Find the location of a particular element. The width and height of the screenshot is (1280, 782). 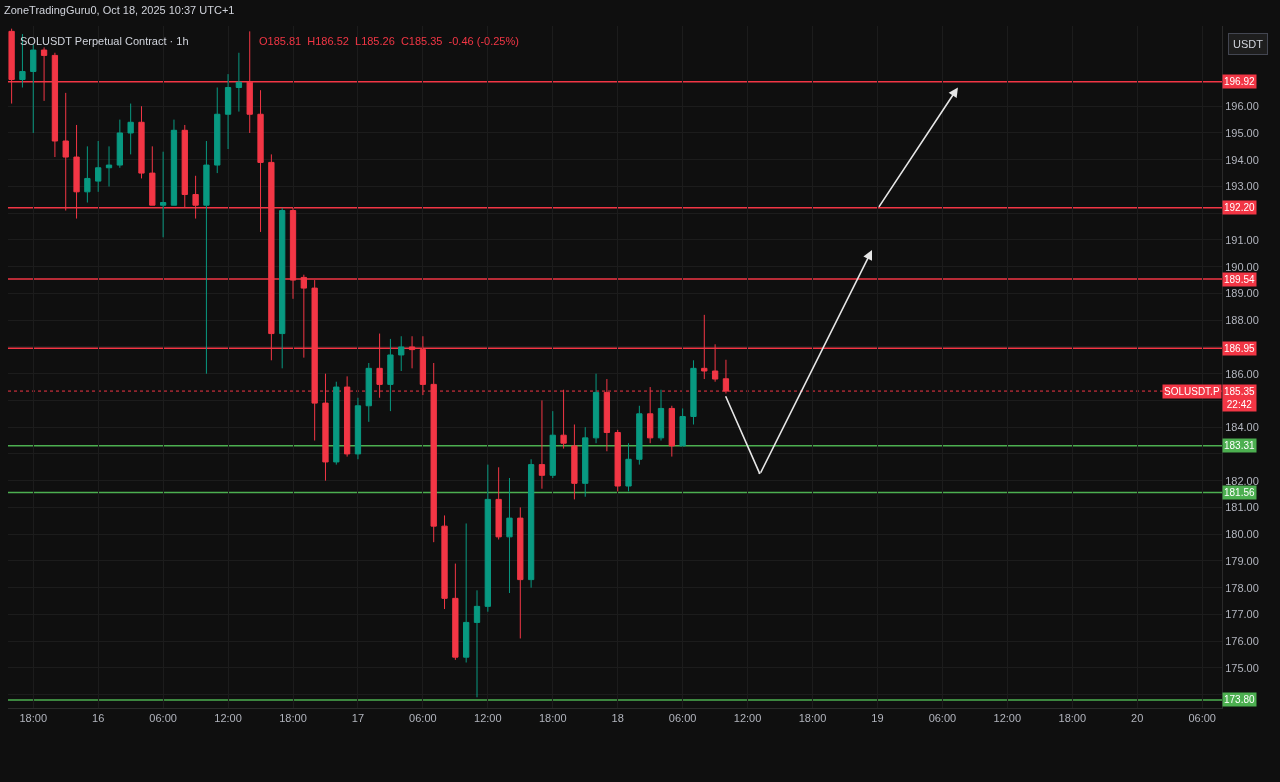

y-tick-label: 188.00 is located at coordinates (1242, 320).